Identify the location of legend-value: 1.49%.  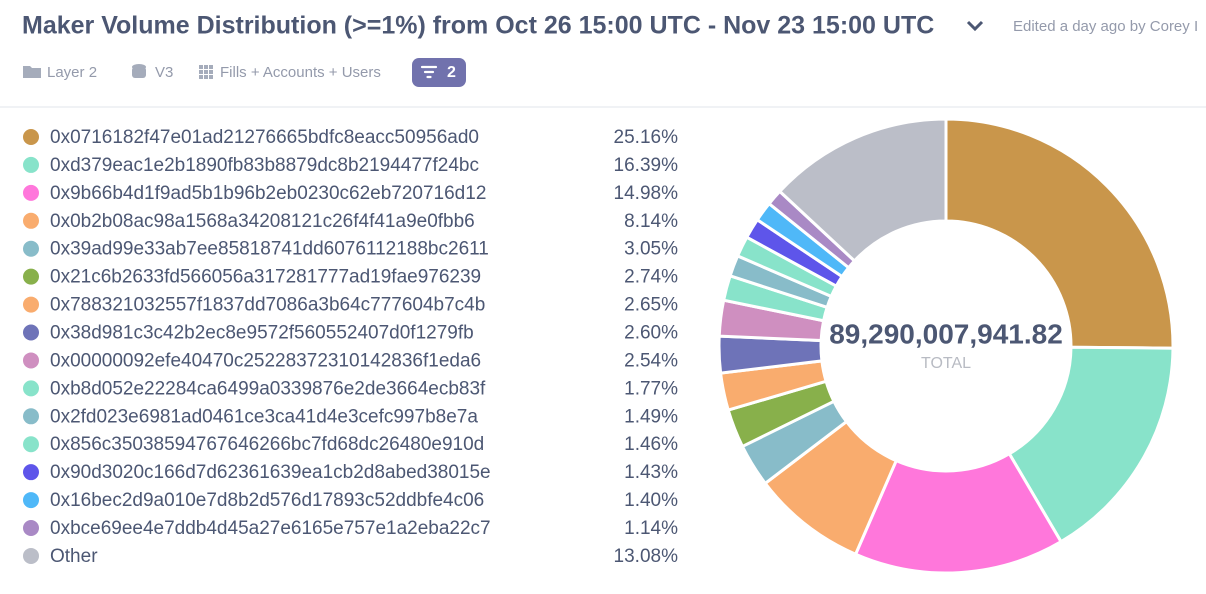
(651, 416).